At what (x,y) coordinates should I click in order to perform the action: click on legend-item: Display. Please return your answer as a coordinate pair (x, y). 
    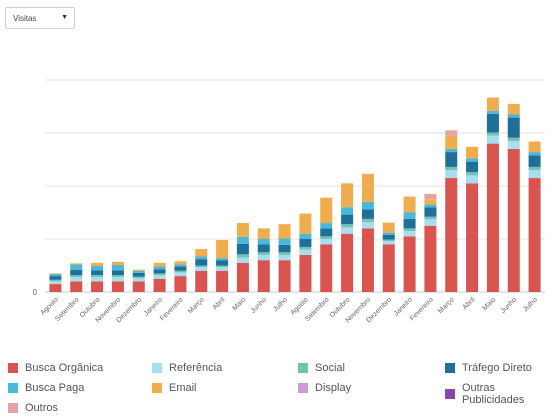
    Looking at the image, I should click on (324, 388).